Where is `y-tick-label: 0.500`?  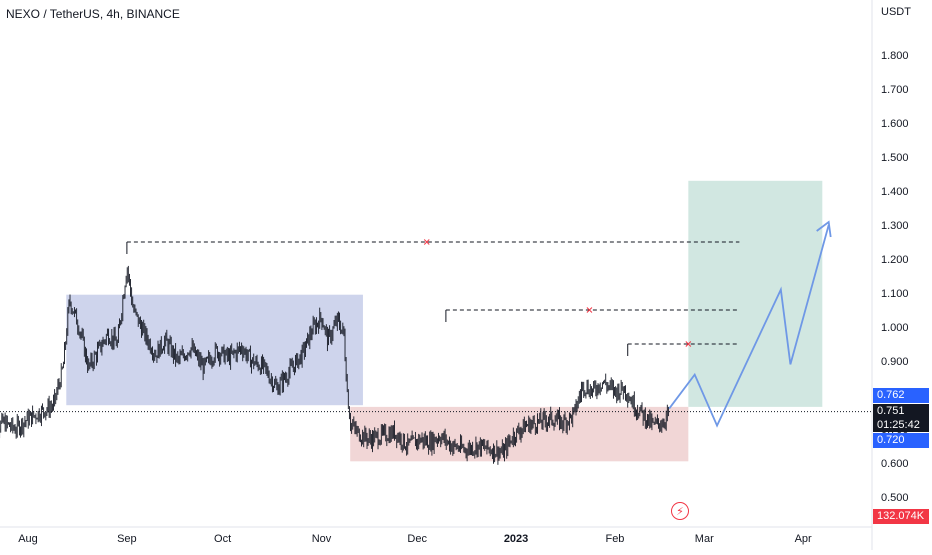 y-tick-label: 0.500 is located at coordinates (895, 498).